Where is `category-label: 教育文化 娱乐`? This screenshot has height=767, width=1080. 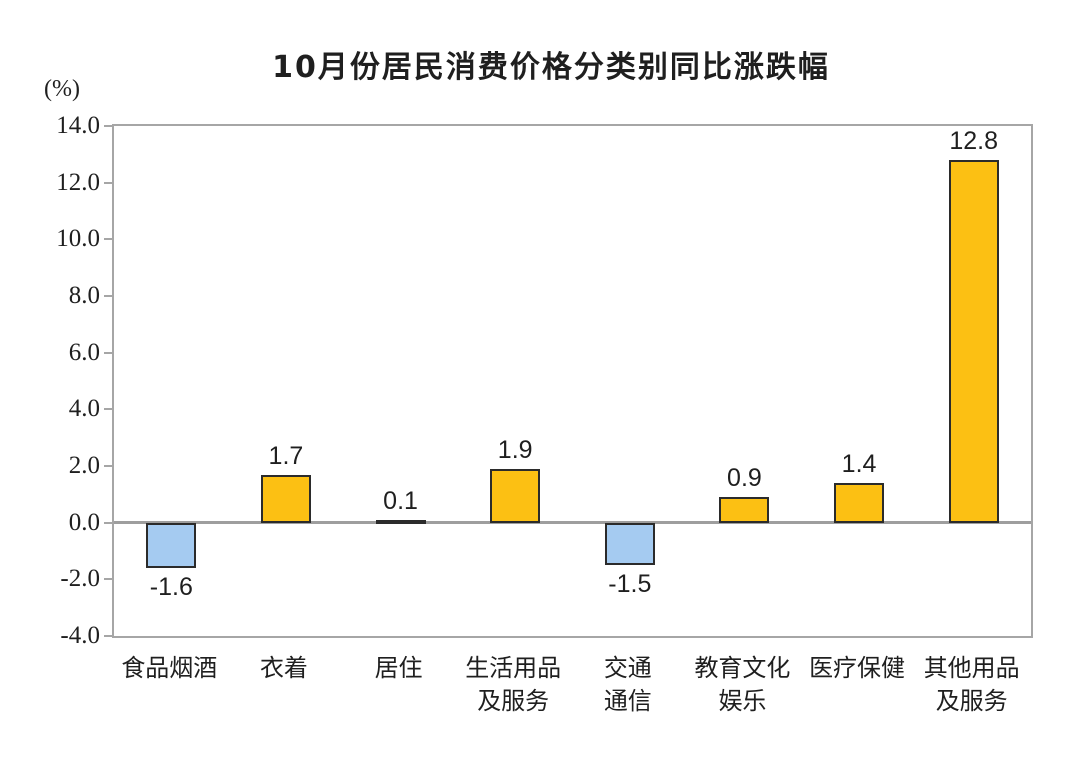
category-label: 教育文化 娱乐 is located at coordinates (742, 685).